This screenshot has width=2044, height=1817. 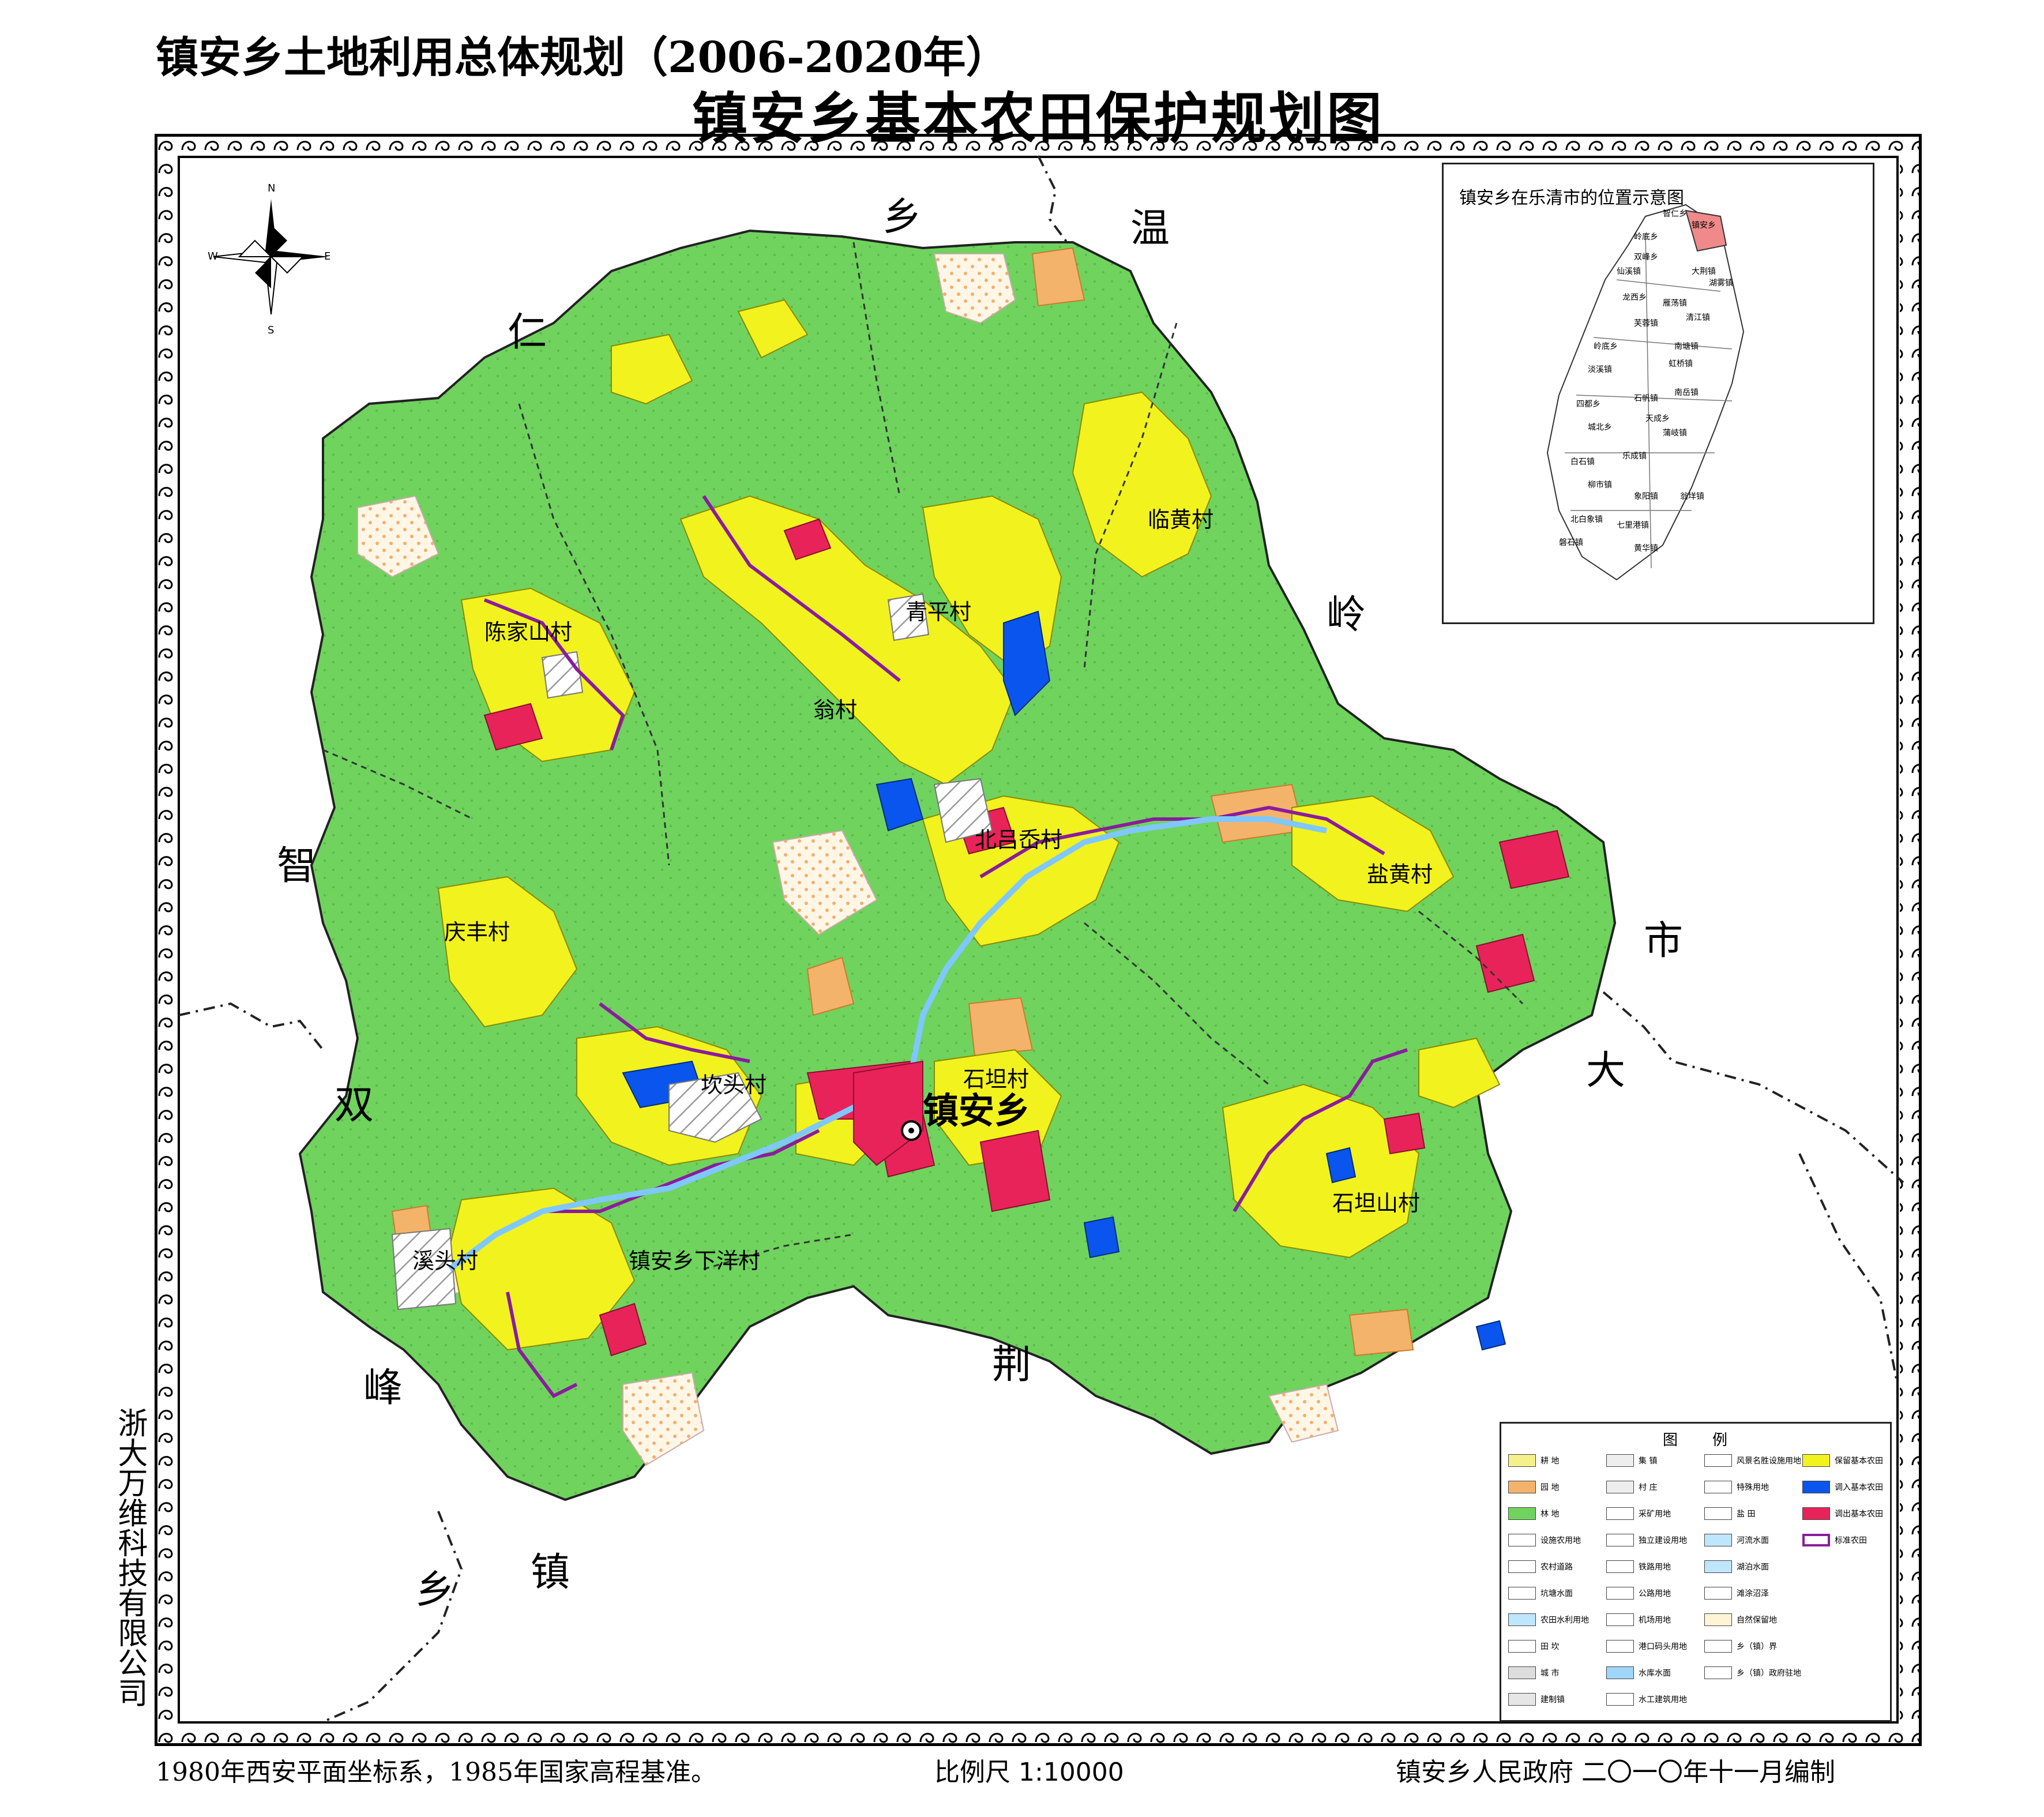 I want to click on village-label: 石坦村, so click(x=996, y=1079).